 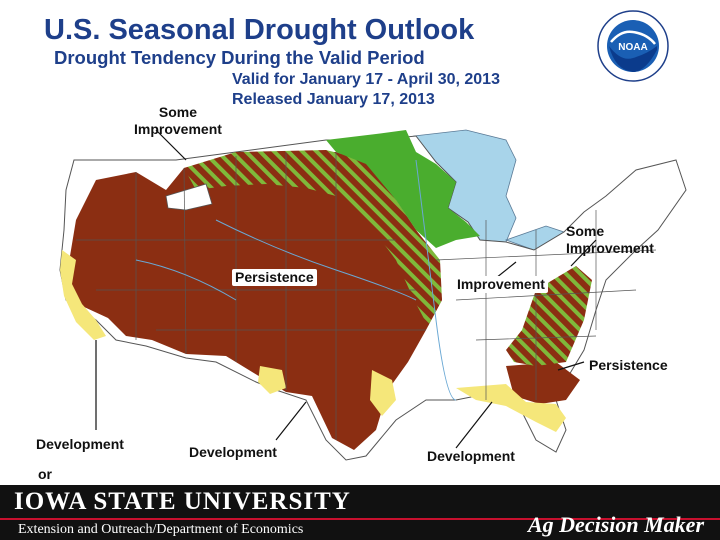 What do you see at coordinates (471, 456) in the screenshot?
I see `label-development-southeast: Development` at bounding box center [471, 456].